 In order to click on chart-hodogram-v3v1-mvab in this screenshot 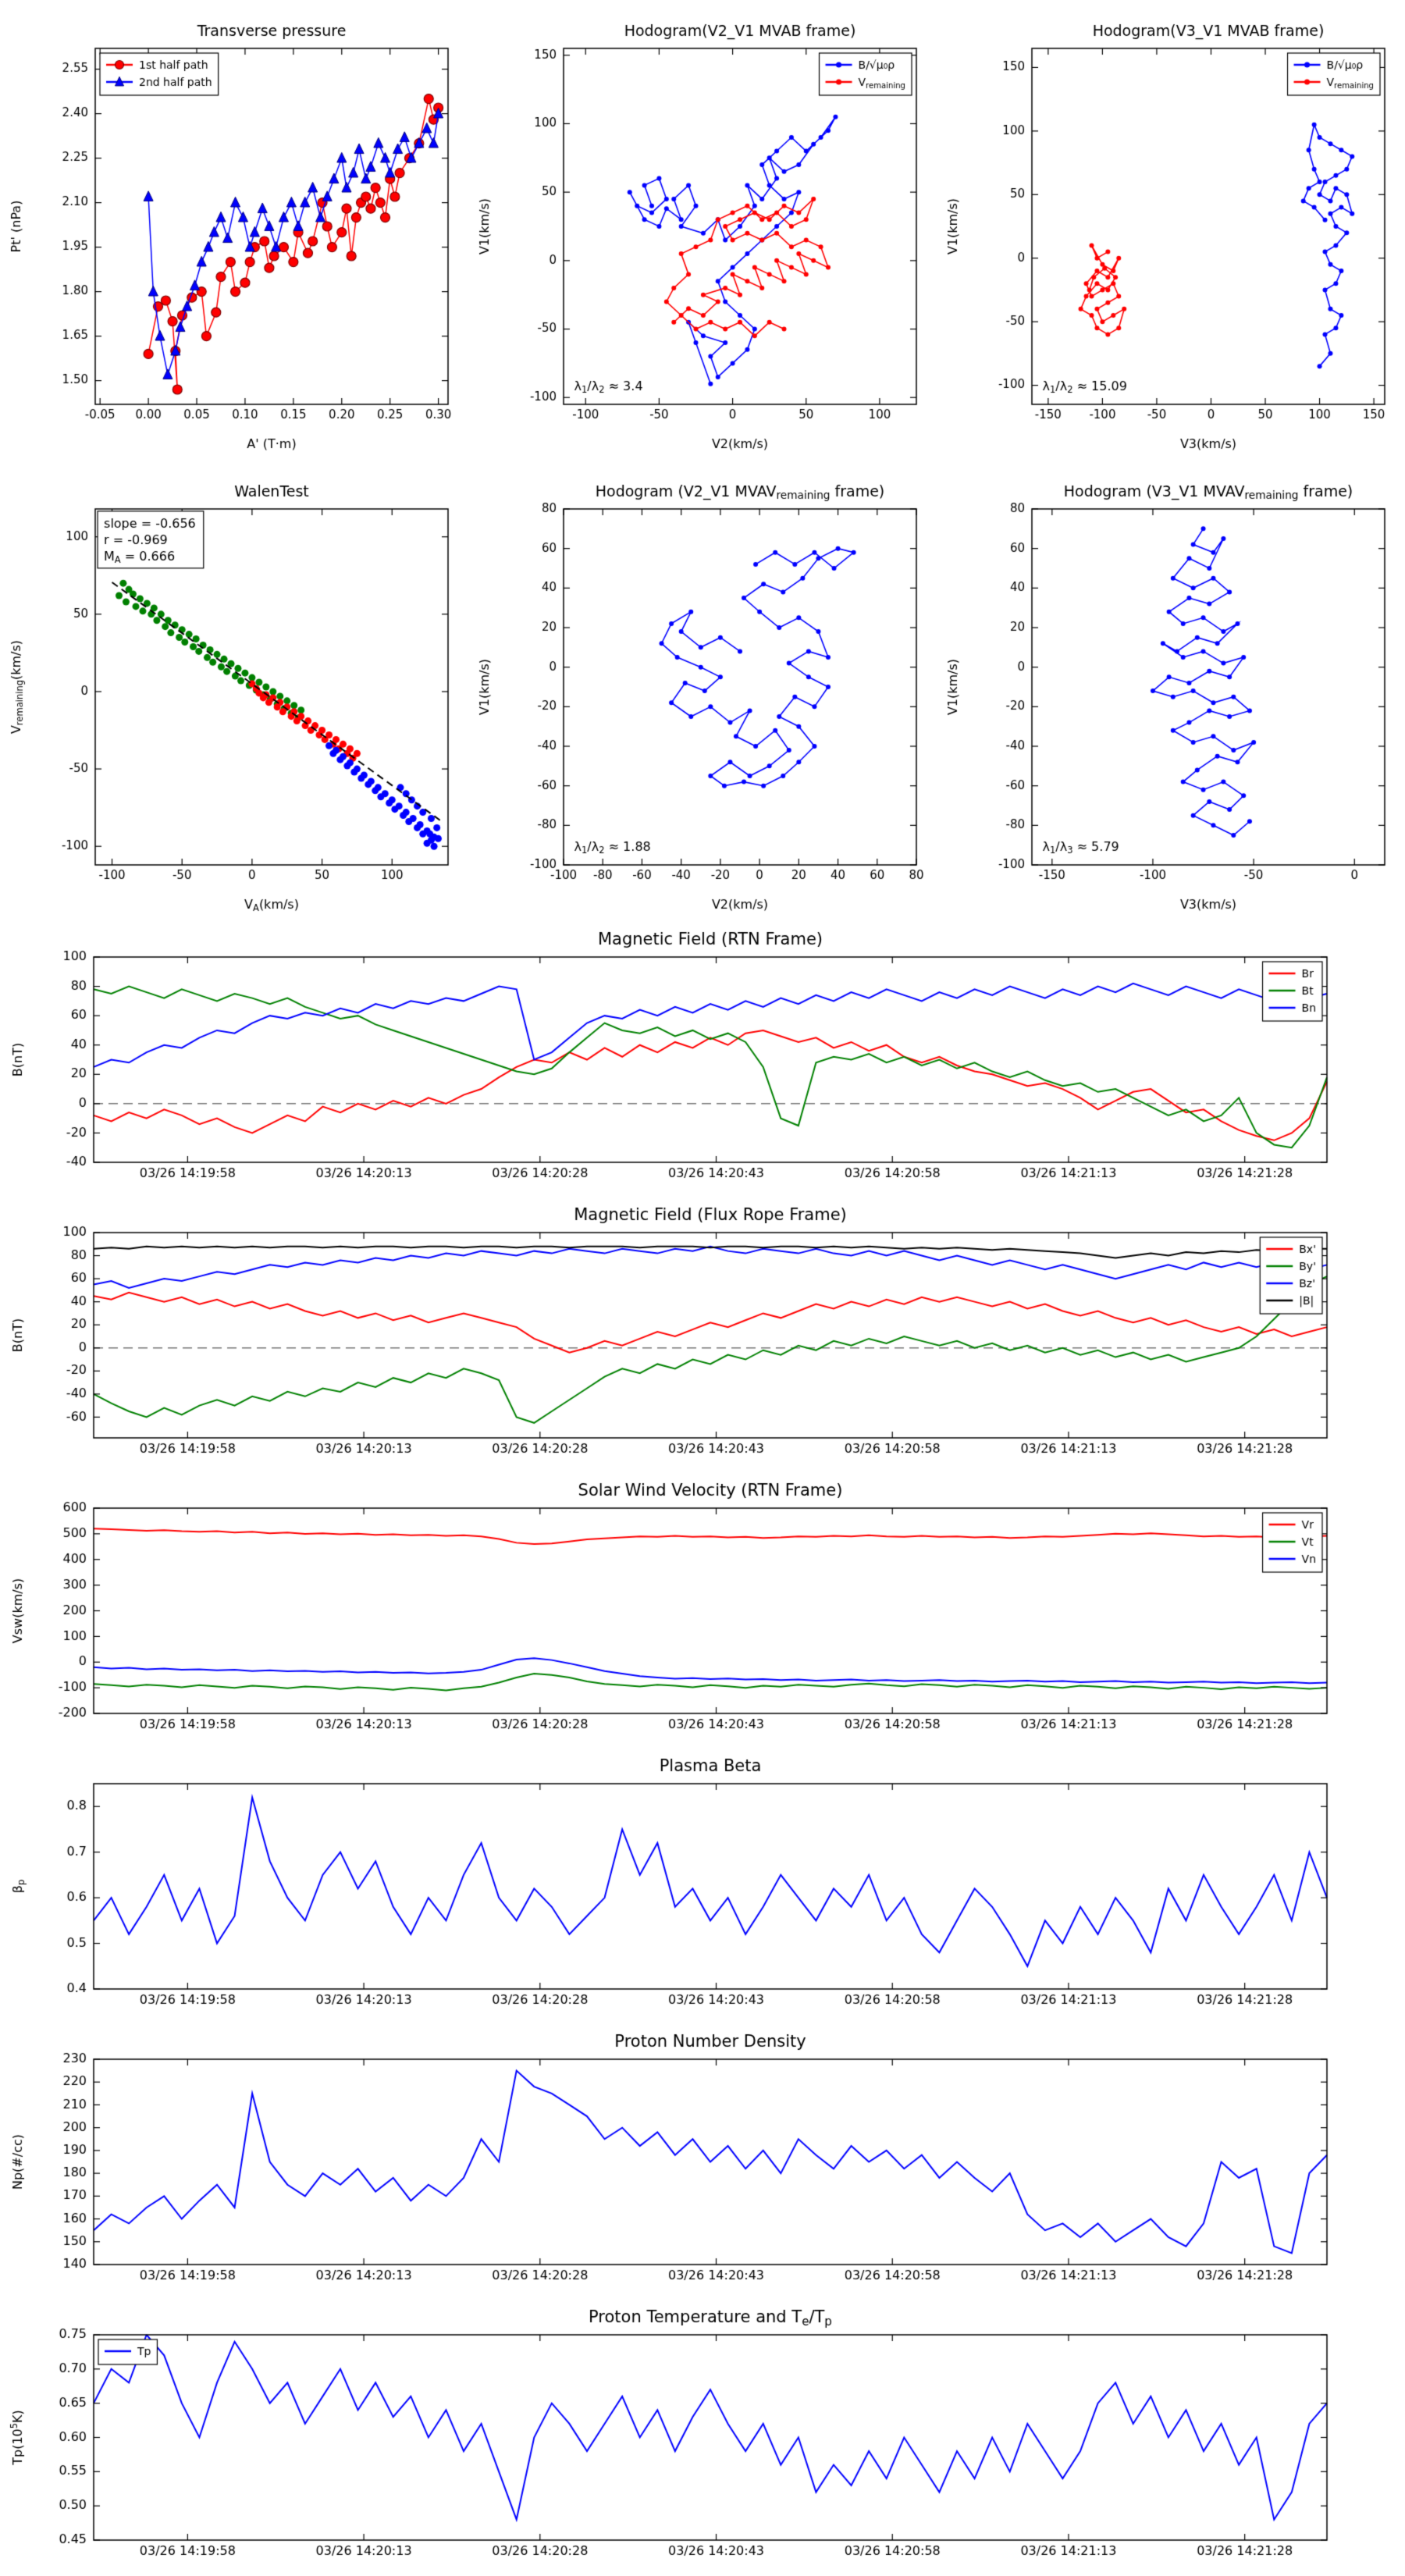, I will do `click(1171, 230)`.